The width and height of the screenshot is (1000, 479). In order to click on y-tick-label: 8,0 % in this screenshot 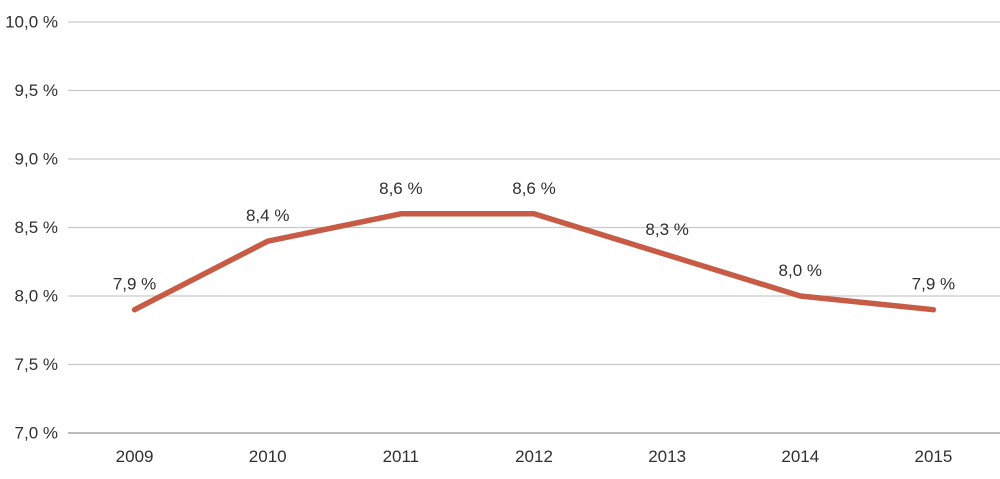, I will do `click(36, 296)`.